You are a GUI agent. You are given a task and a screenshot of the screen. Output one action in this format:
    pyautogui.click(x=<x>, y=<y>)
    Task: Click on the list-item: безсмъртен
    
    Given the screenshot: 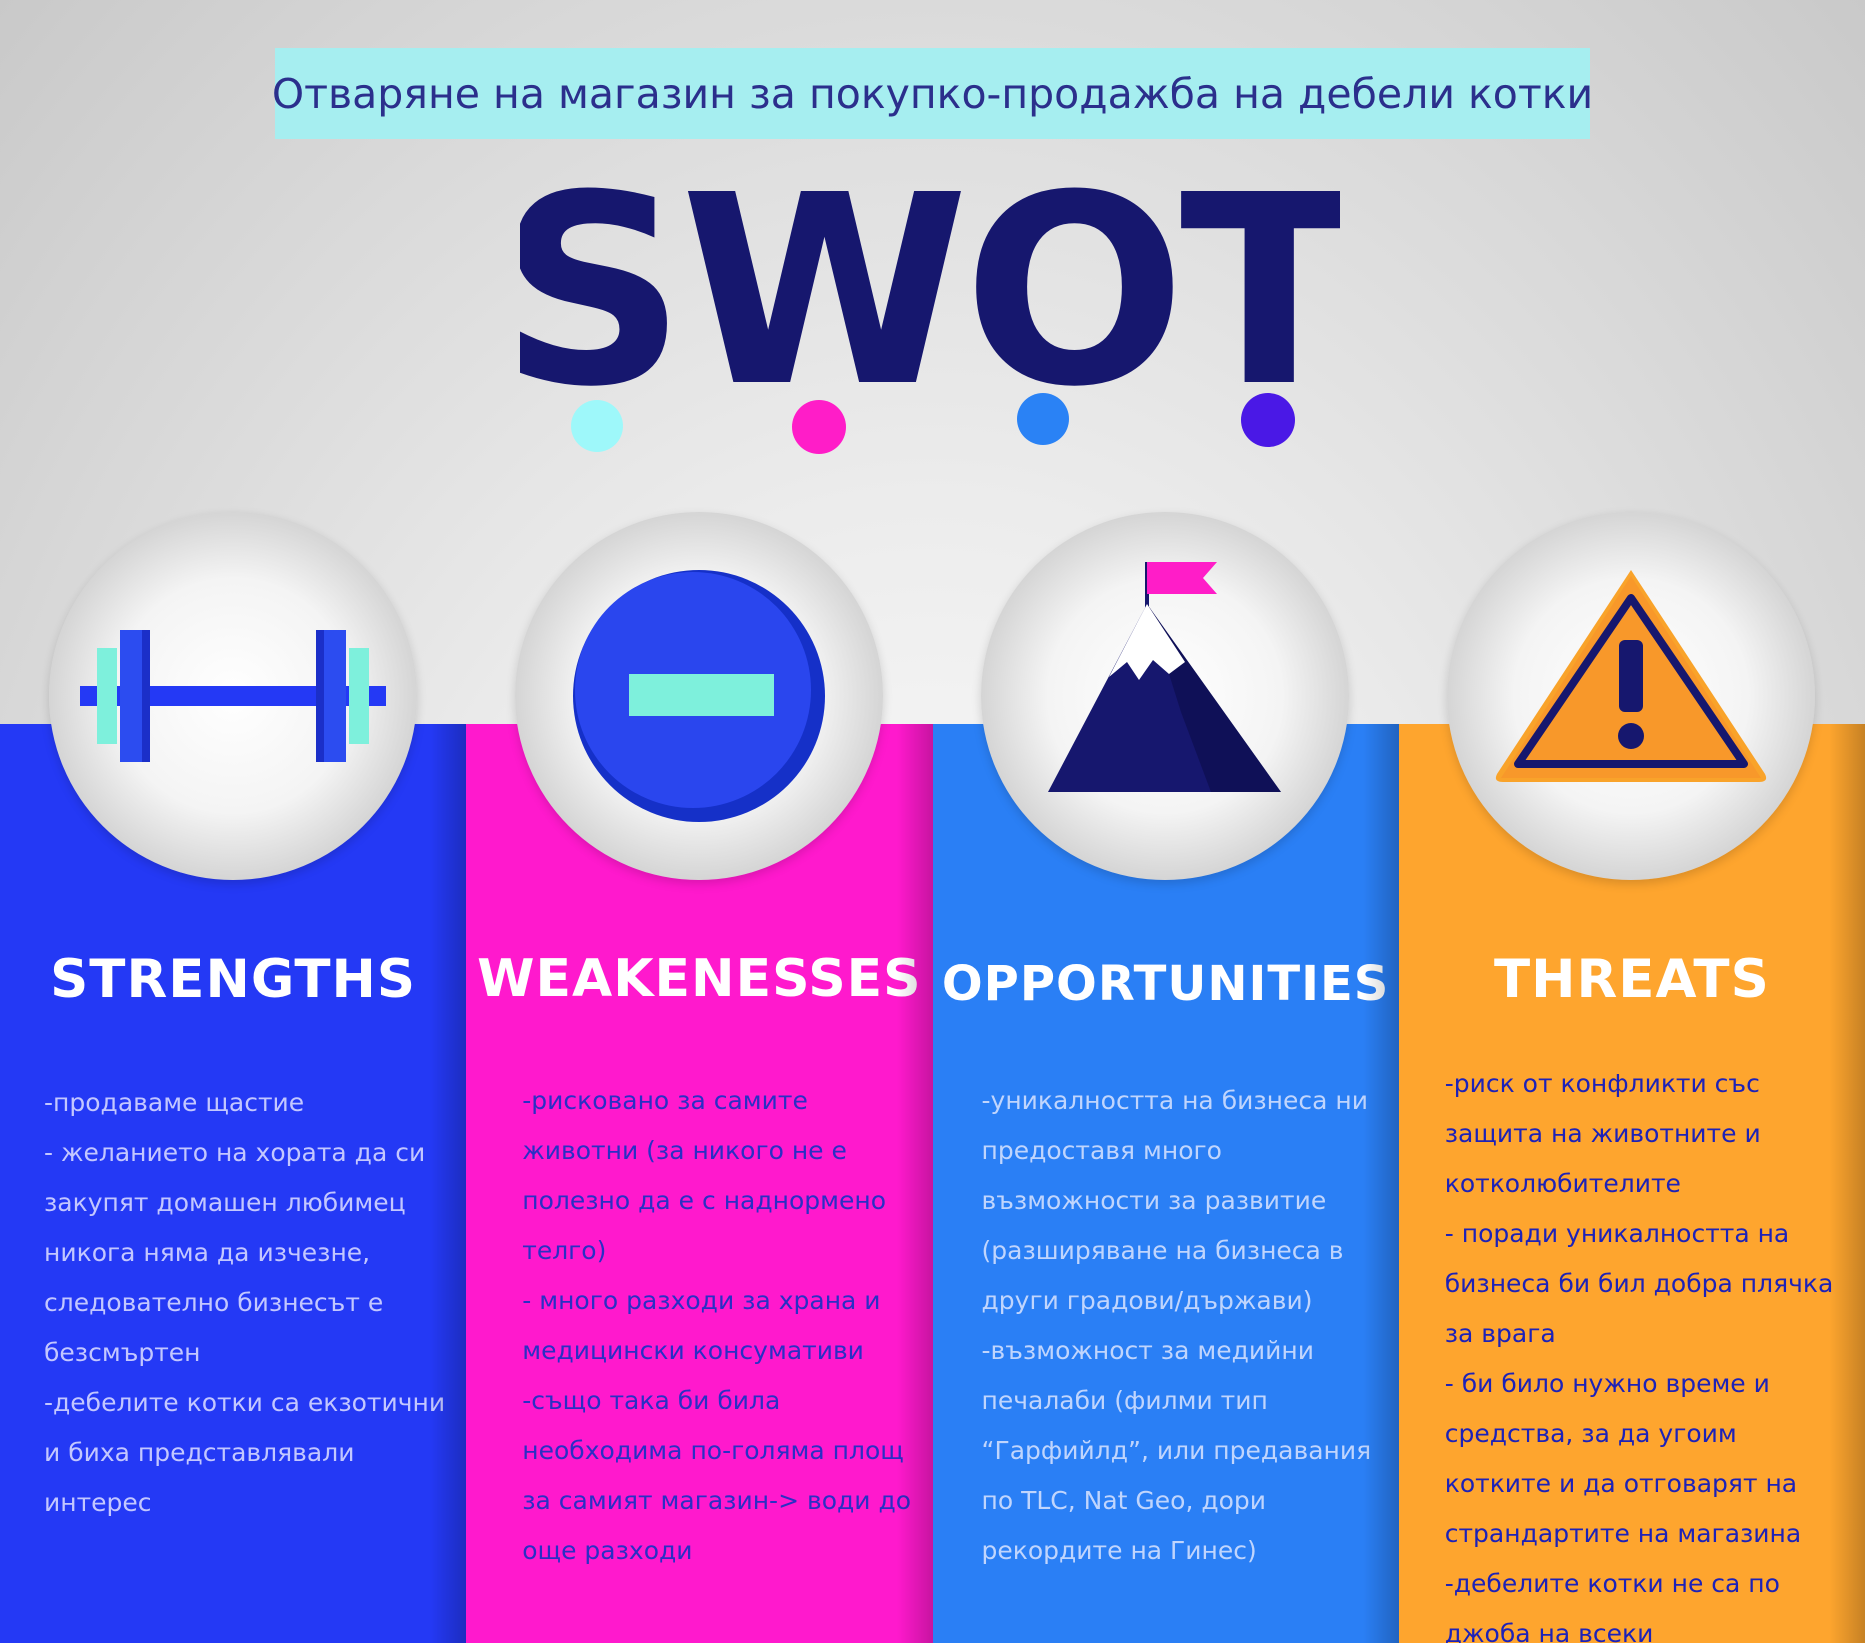 What is the action you would take?
    pyautogui.click(x=122, y=1352)
    